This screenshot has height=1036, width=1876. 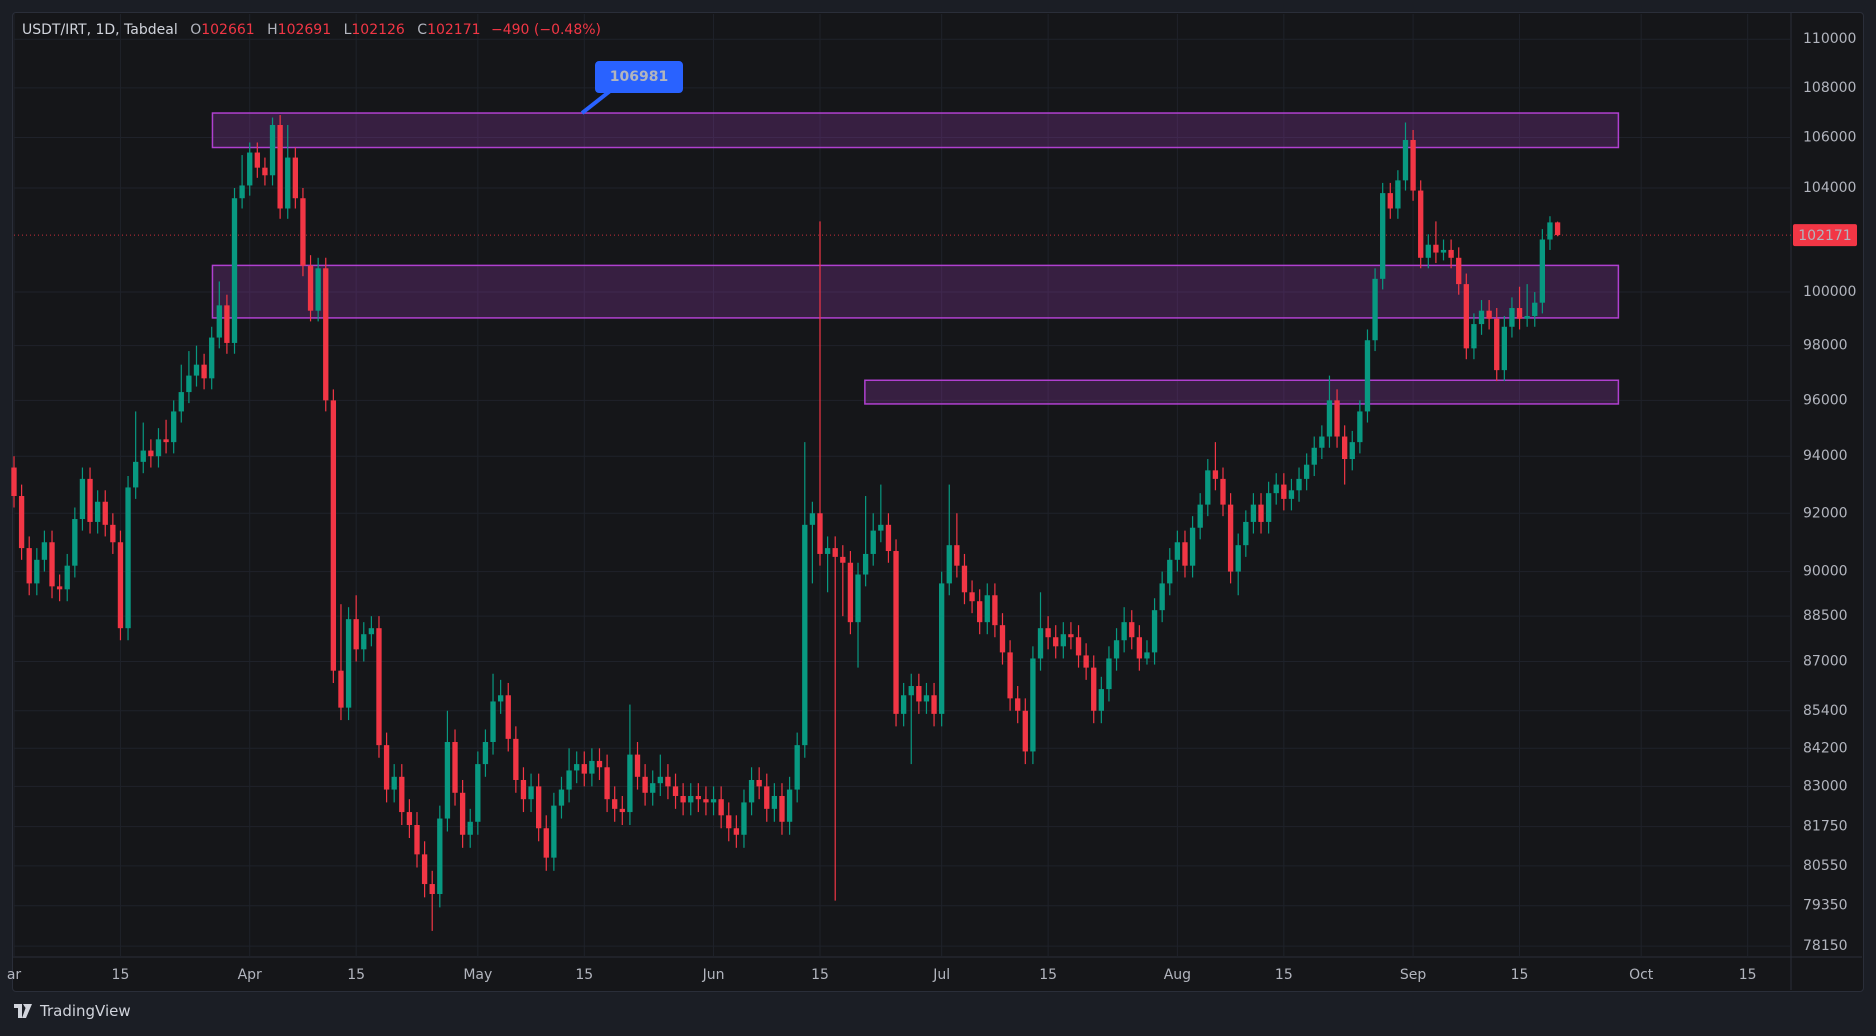 I want to click on y-tick-label: 104000, so click(x=1829, y=188).